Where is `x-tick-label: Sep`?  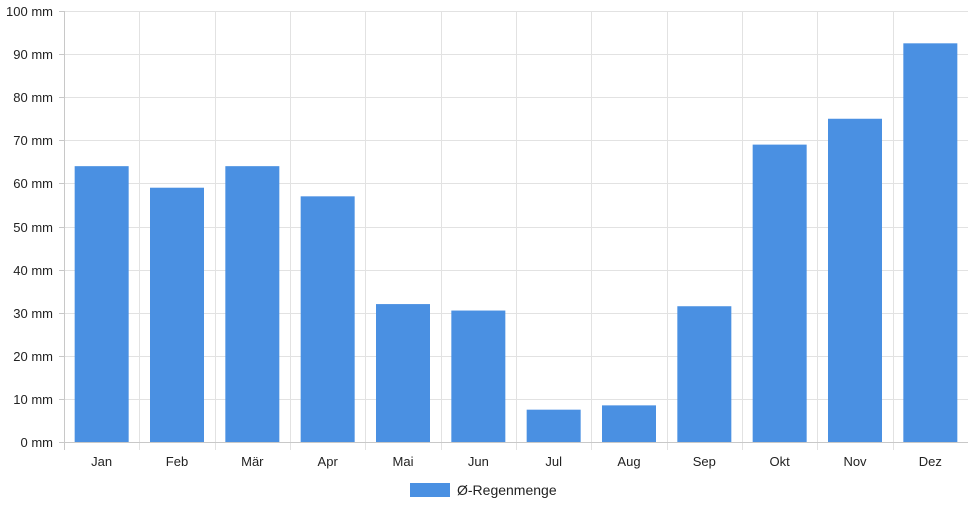 x-tick-label: Sep is located at coordinates (704, 461).